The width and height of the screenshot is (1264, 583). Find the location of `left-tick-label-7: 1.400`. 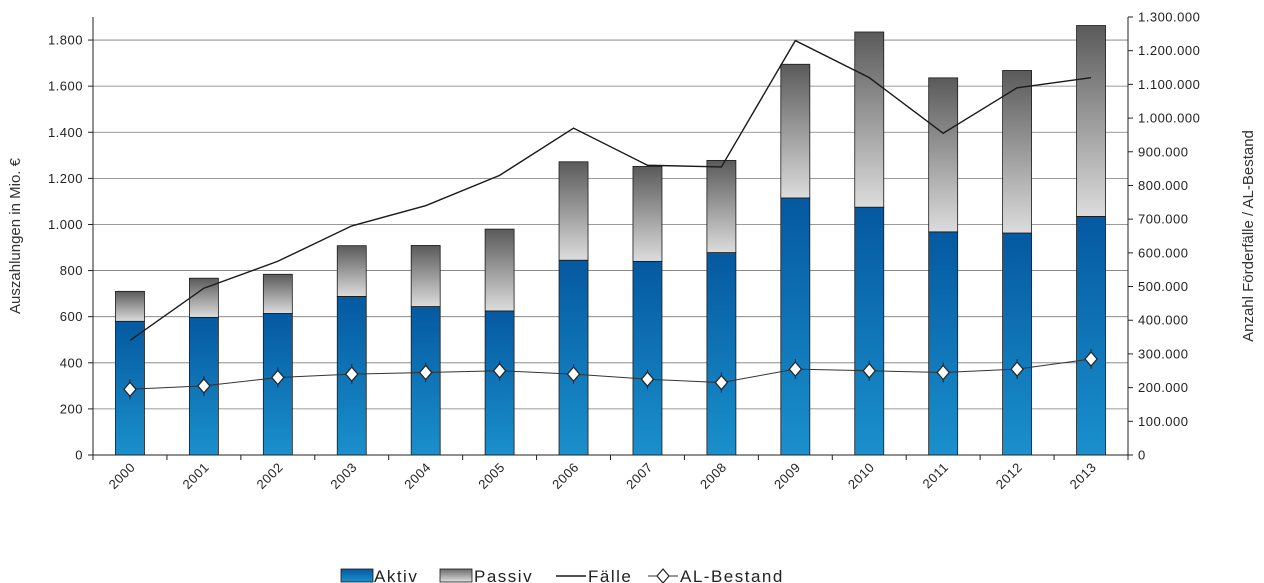

left-tick-label-7: 1.400 is located at coordinates (65, 132).